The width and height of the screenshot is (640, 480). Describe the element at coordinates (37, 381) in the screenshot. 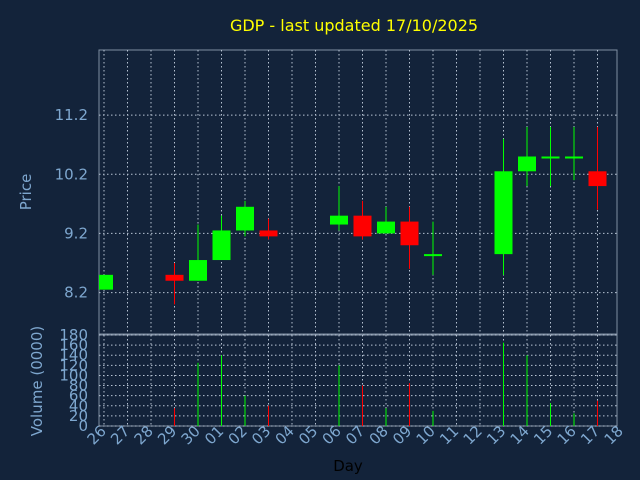

I see `volume-axis-label: Volume (0000)` at that location.